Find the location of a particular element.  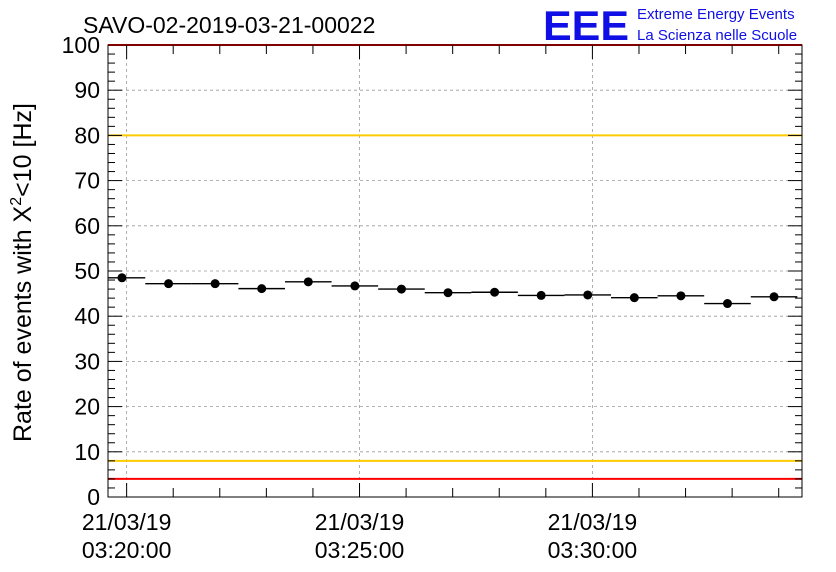

y-tick-label: 30 is located at coordinates (87, 361).